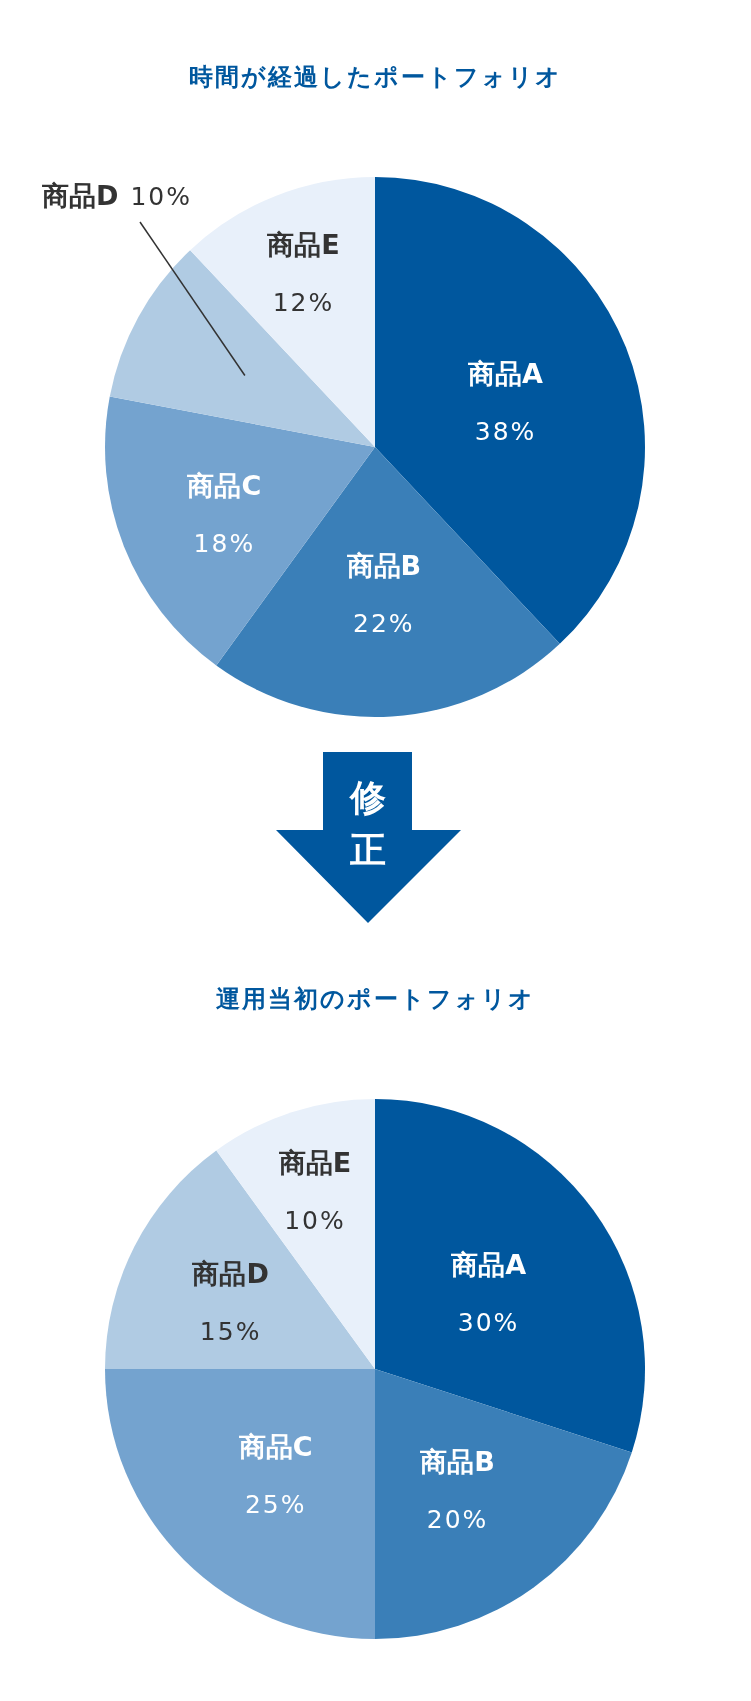 This screenshot has width=751, height=1701. I want to click on data-label: 30%, so click(488, 1323).